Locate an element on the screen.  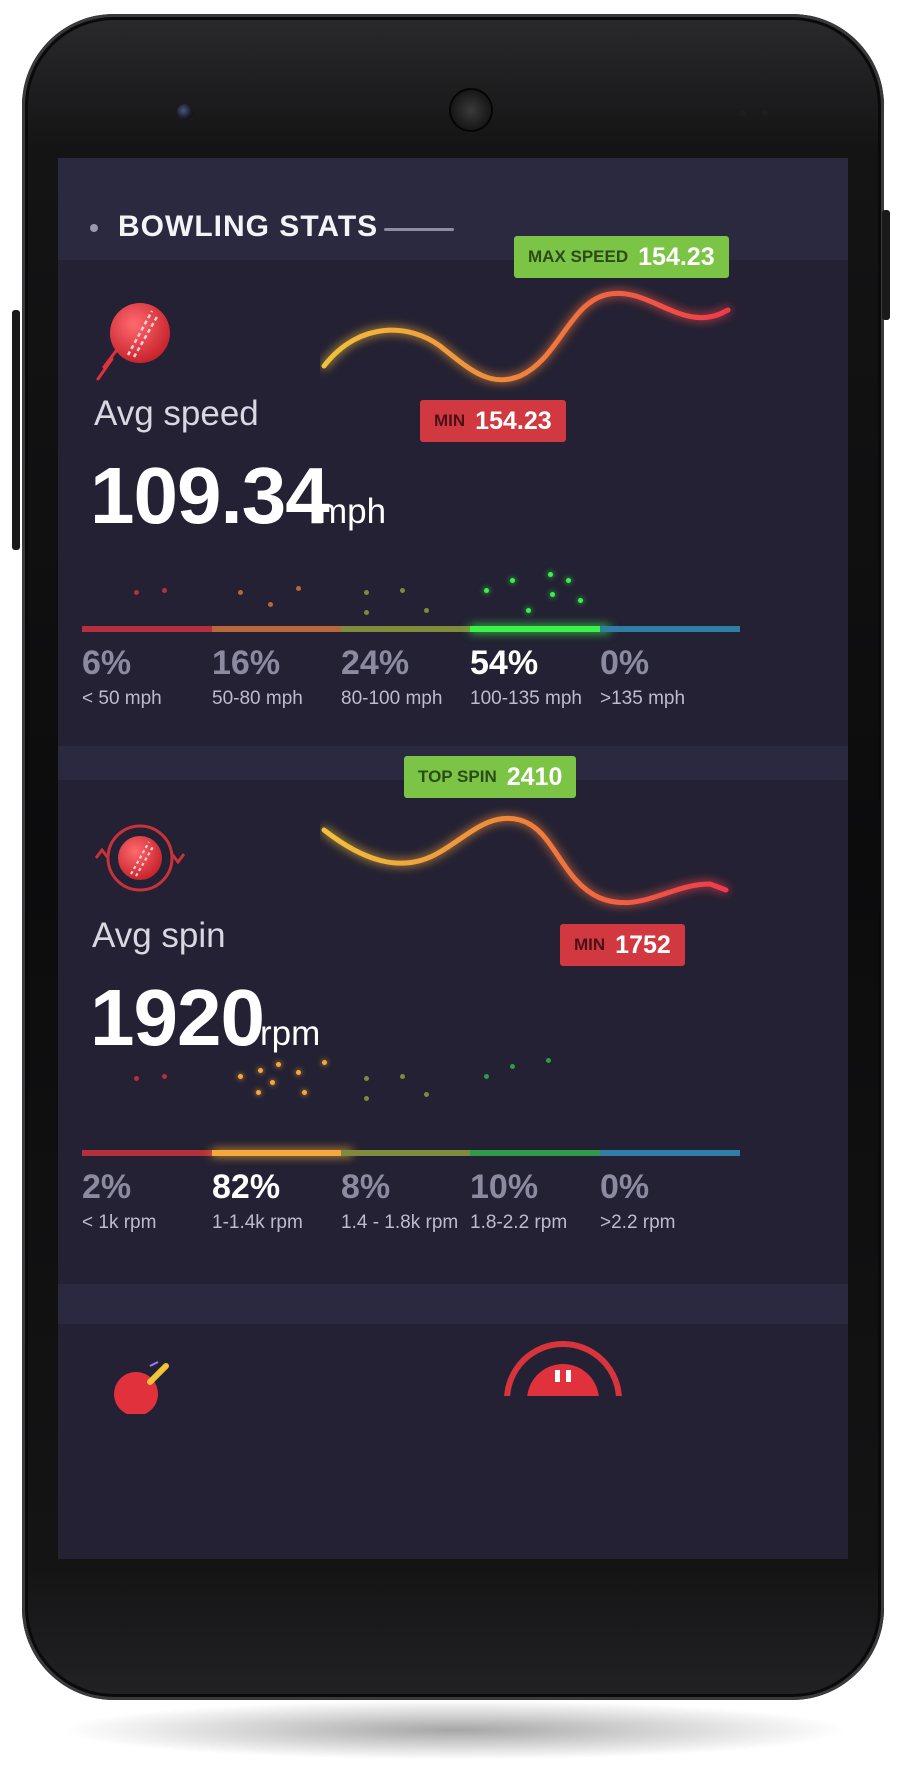
speed-range-label: 80-100 mph is located at coordinates (392, 698).